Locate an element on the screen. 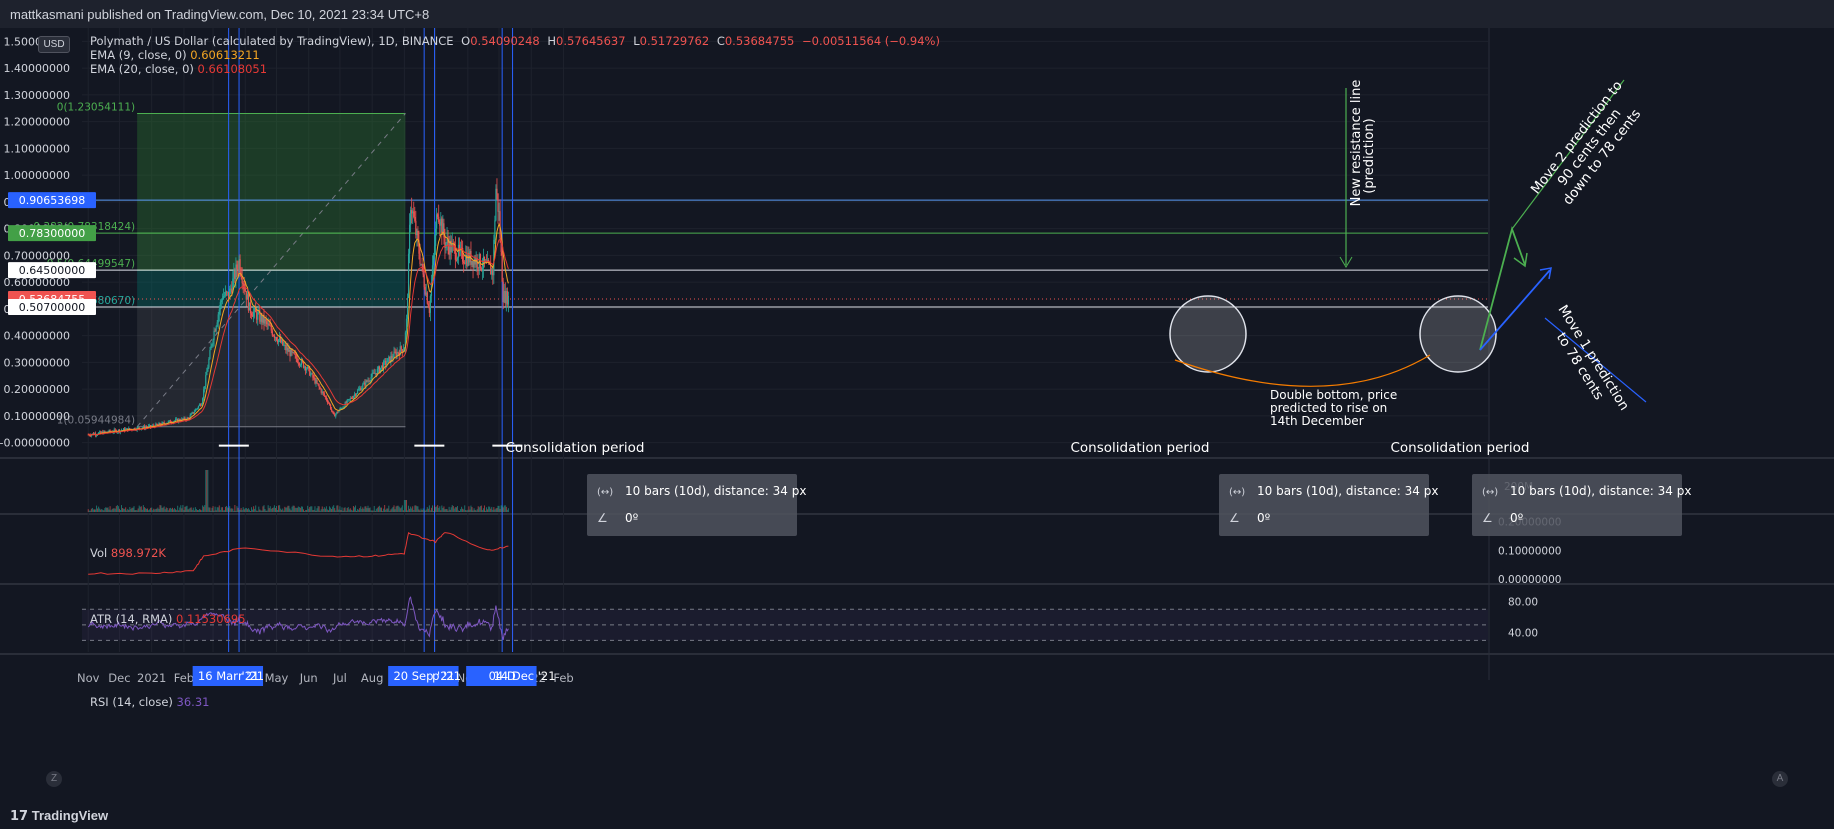  price-label: 0.90653698 is located at coordinates (52, 200).